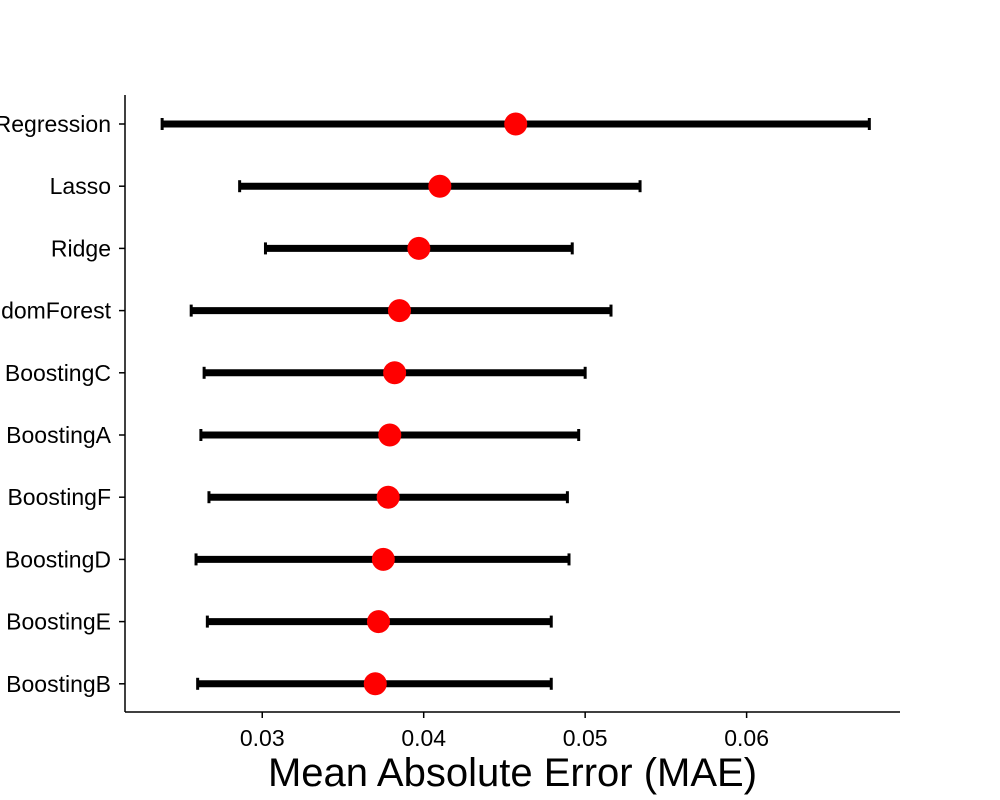  I want to click on y-tick-label: BoostingD, so click(58, 559).